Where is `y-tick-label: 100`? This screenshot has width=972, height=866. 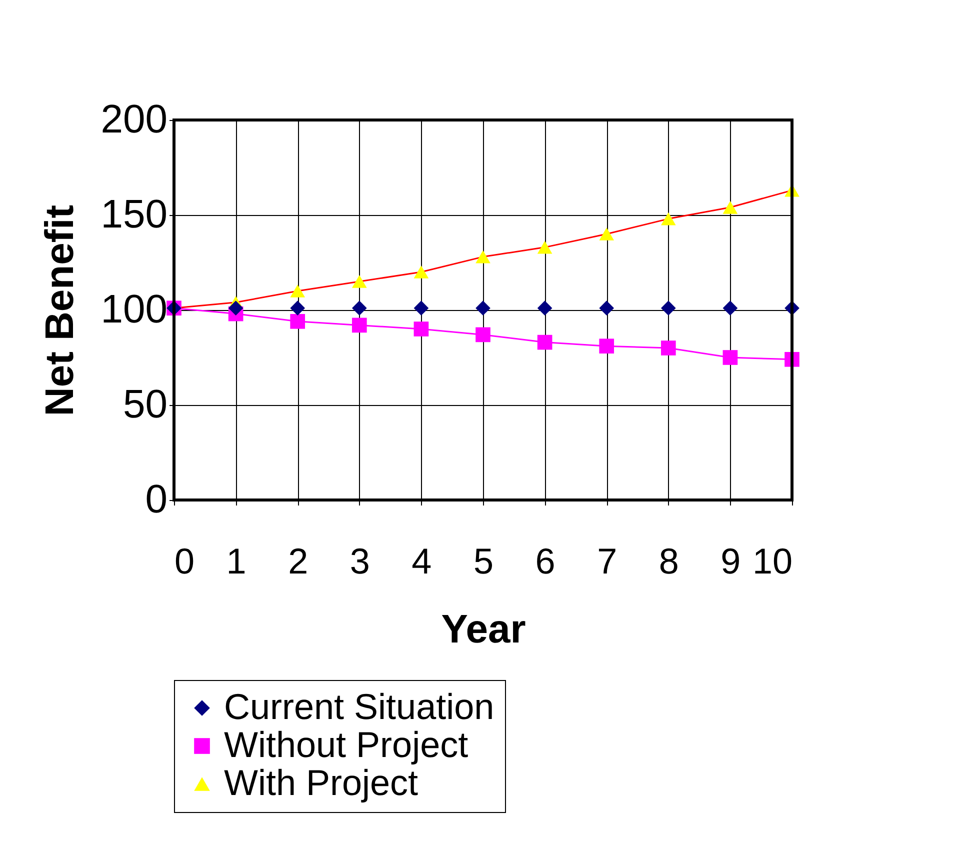
y-tick-label: 100 is located at coordinates (134, 310).